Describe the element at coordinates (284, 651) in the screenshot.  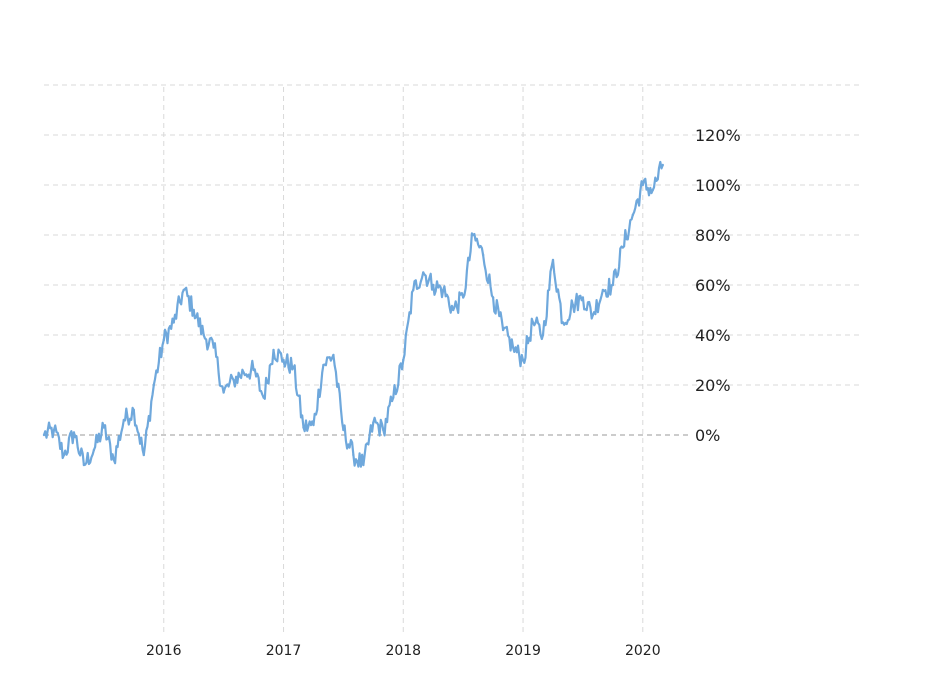
I see `x-tick-label: 2017` at that location.